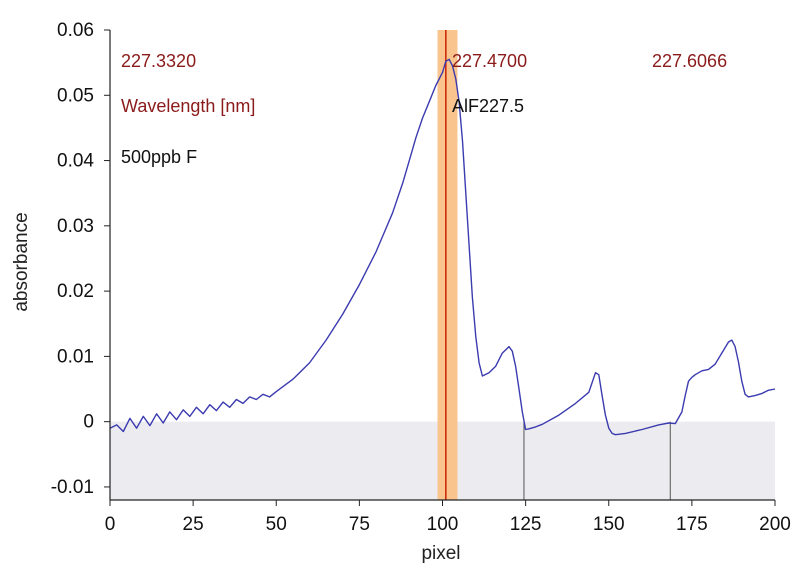 This screenshot has height=576, width=800. What do you see at coordinates (72, 487) in the screenshot?
I see `y-tick-label: -0.01` at bounding box center [72, 487].